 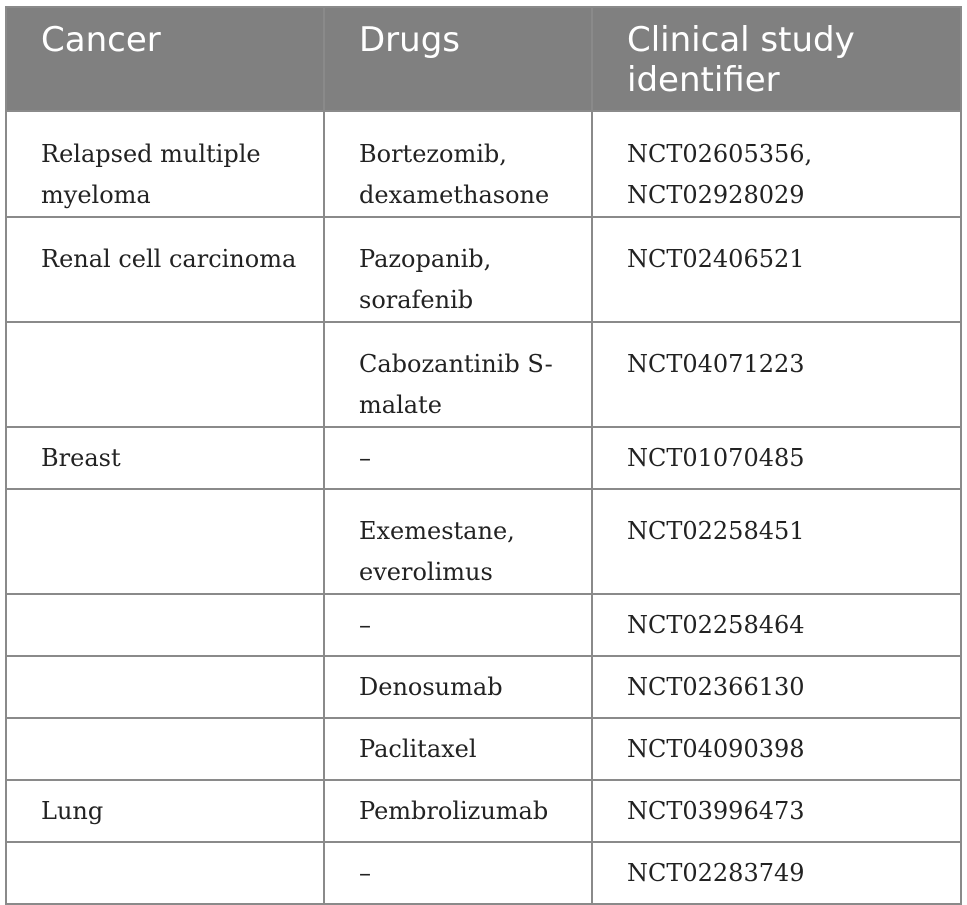 What do you see at coordinates (165, 458) in the screenshot?
I see `cell-cancer: Breast` at bounding box center [165, 458].